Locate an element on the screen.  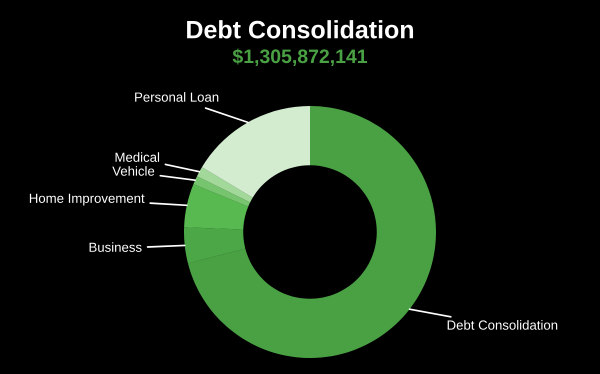
slice-label: Home Improvement is located at coordinates (87, 200).